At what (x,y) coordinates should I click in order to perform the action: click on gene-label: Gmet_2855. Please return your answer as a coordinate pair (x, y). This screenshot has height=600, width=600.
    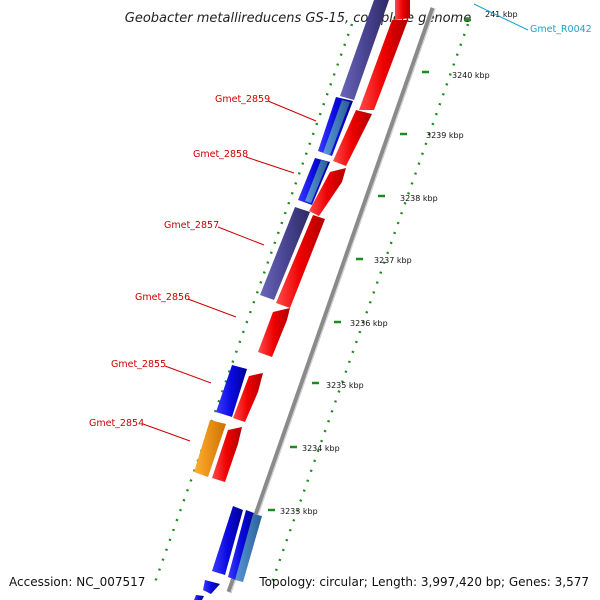
    Looking at the image, I should click on (138, 364).